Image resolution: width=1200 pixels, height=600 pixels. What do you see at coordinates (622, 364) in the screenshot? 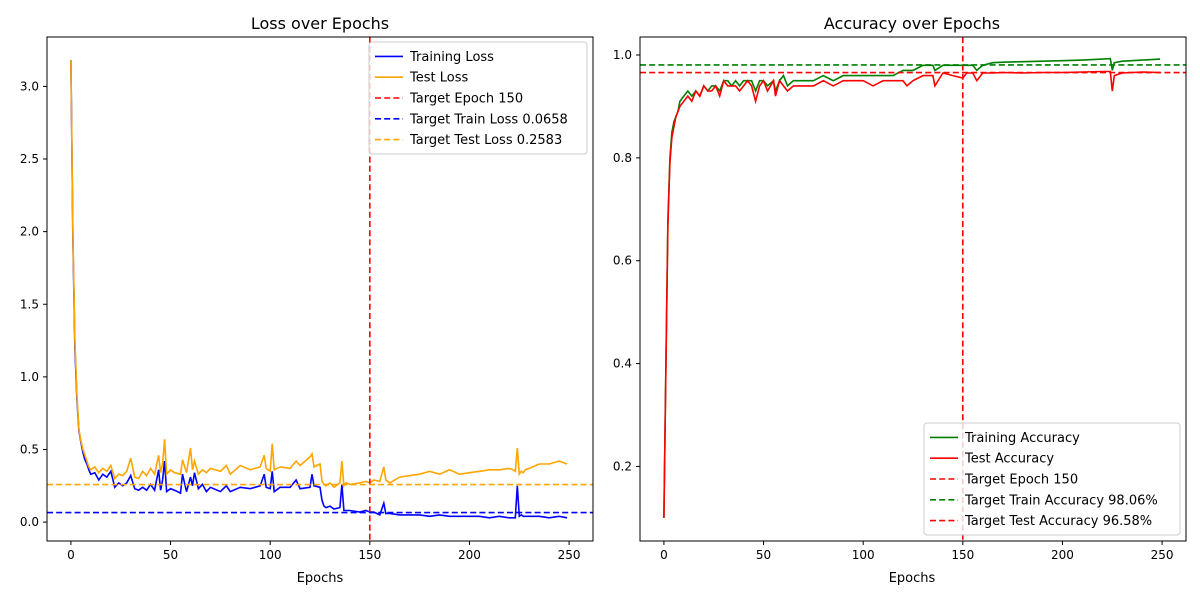
I see `y-tick-label: 0.4` at bounding box center [622, 364].